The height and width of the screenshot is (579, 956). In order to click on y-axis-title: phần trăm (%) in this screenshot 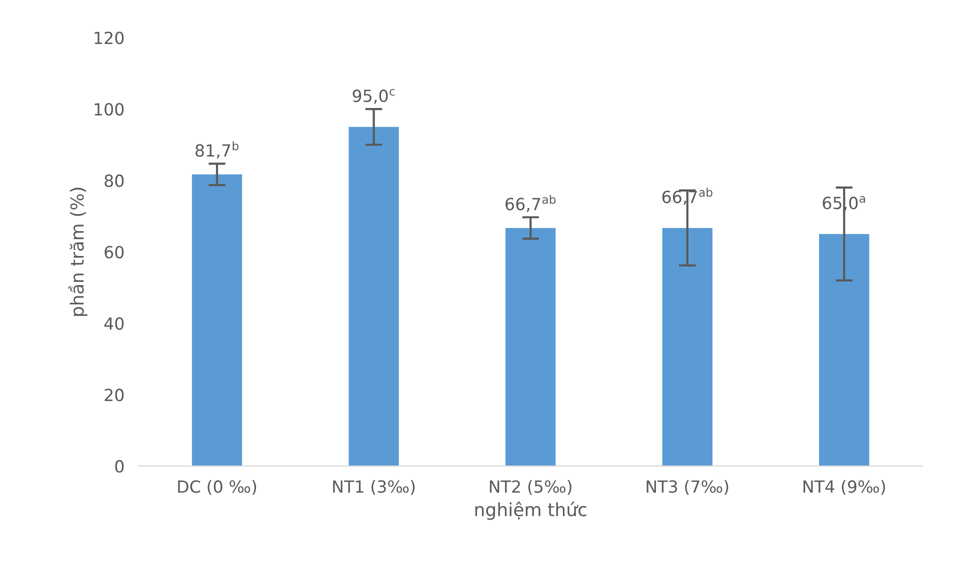, I will do `click(78, 252)`.